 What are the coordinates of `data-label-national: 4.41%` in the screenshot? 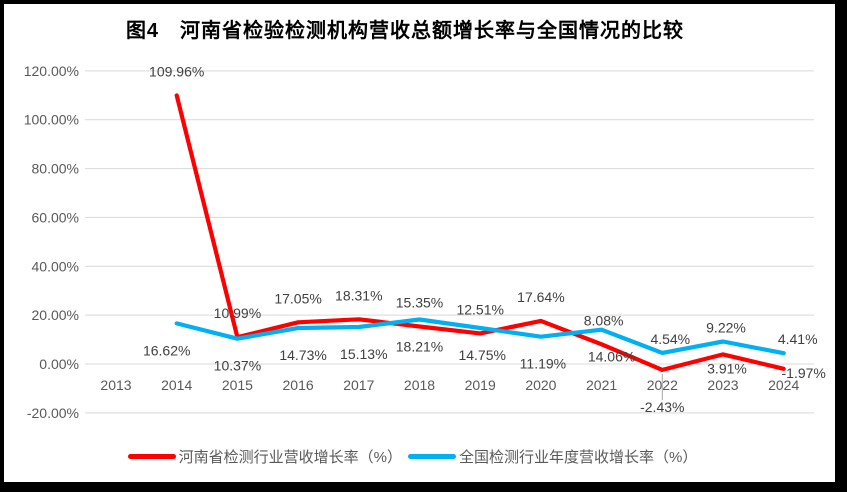 It's located at (798, 339).